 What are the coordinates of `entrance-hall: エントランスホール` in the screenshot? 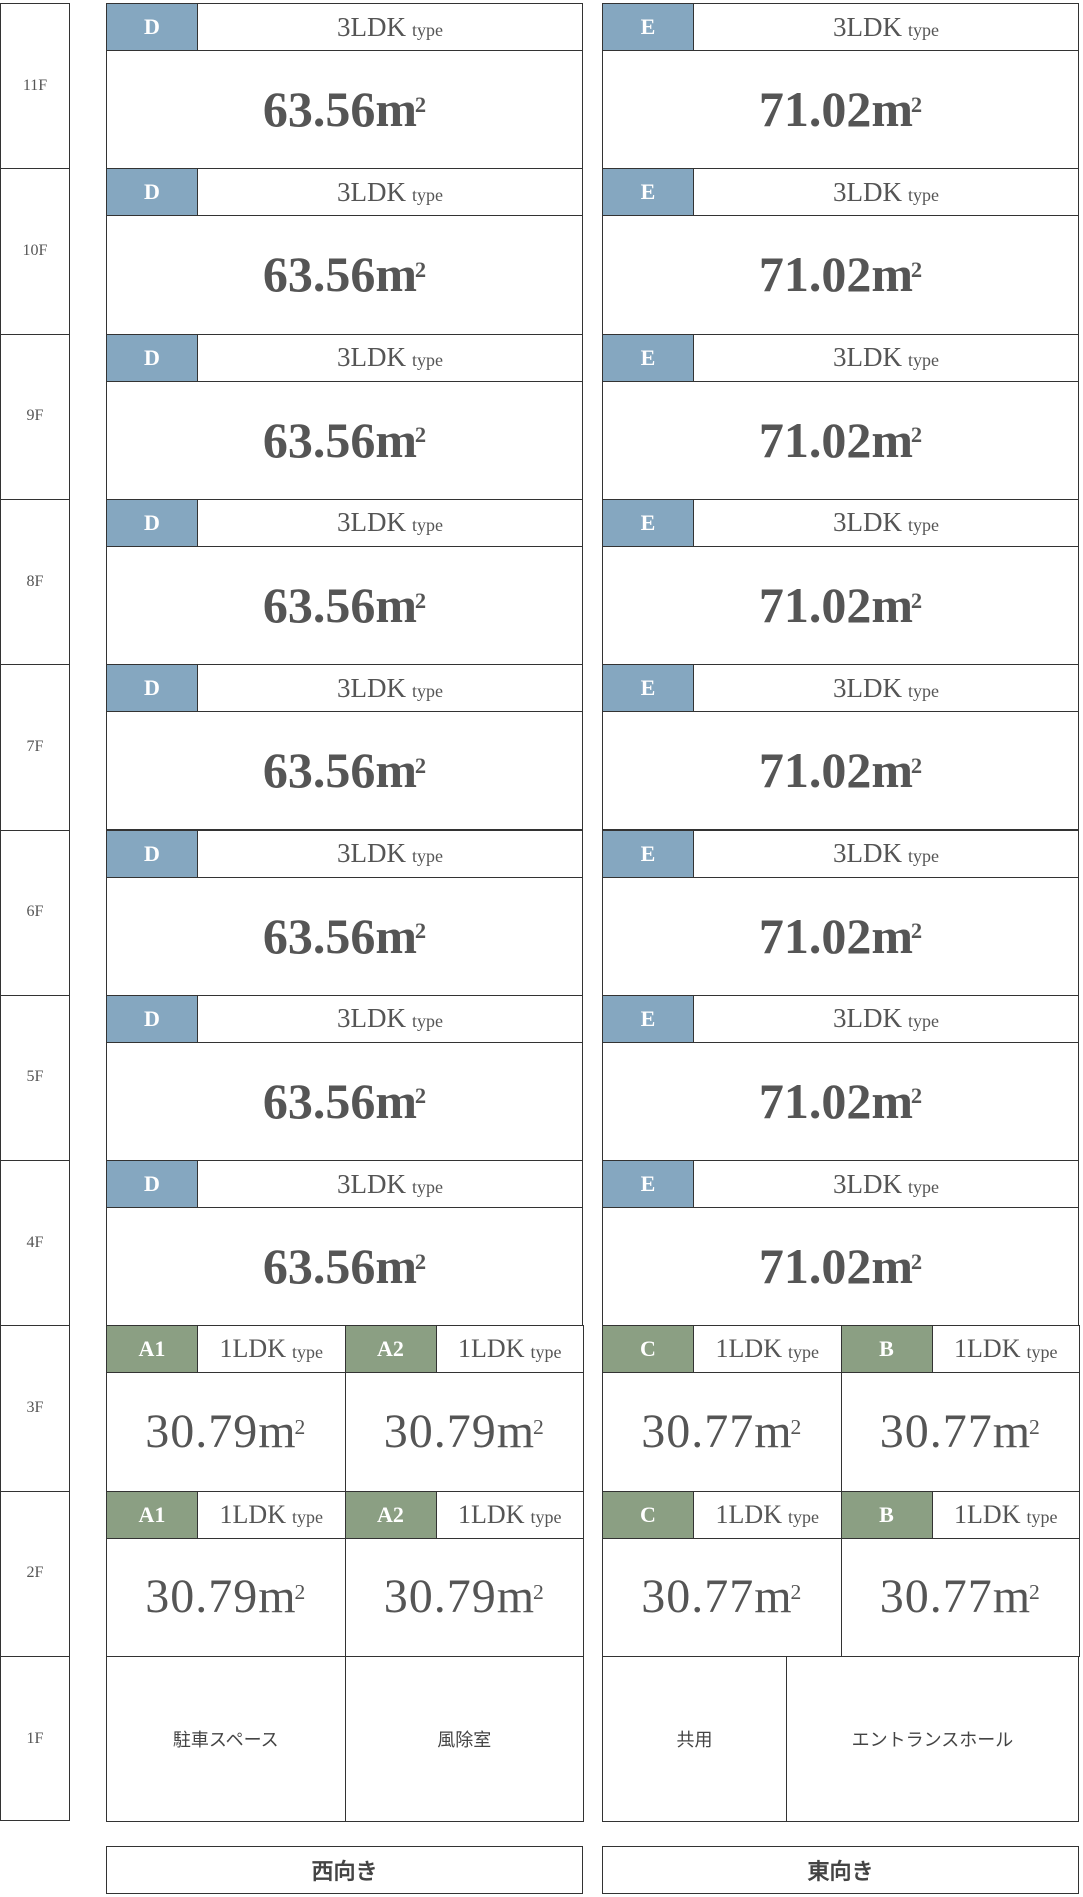 It's located at (932, 1739).